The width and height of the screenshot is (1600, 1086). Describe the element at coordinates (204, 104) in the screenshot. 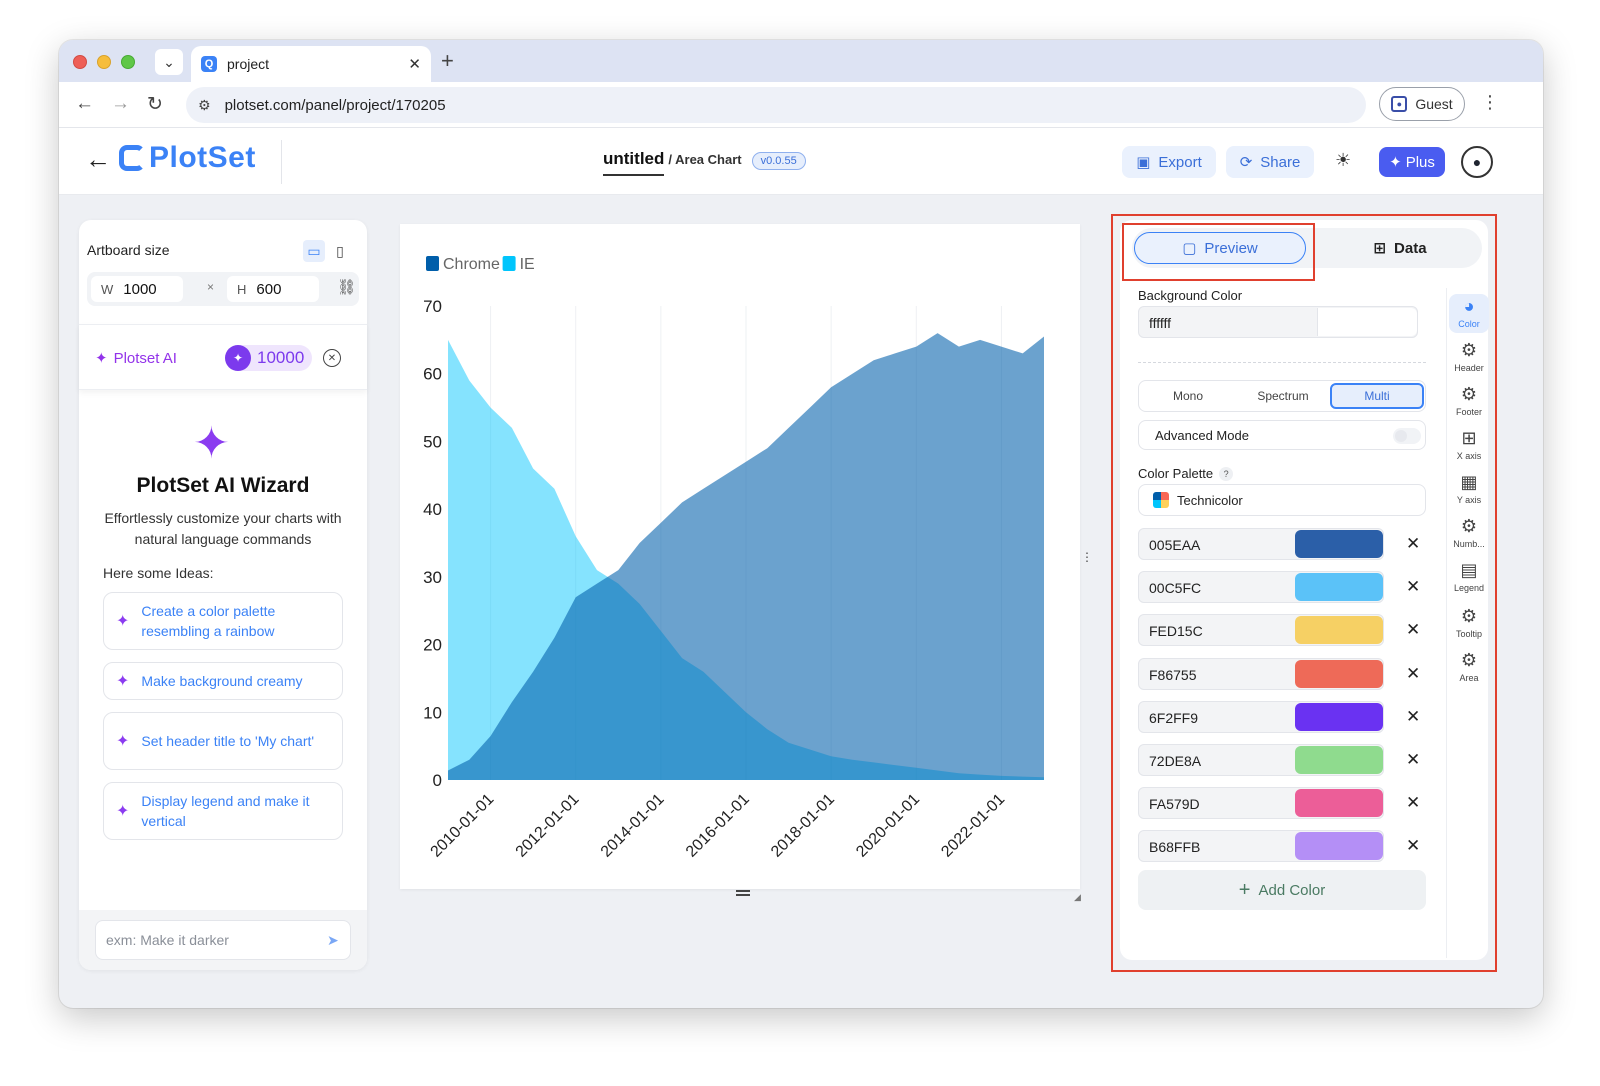

I see `site-settings-icon: ⚙` at that location.